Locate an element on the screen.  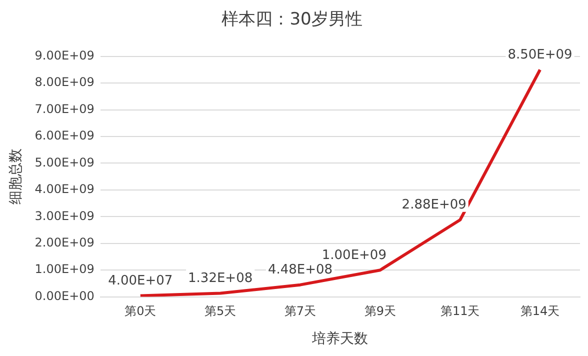
y-tick-label: 3.00E+09 is located at coordinates (64, 215).